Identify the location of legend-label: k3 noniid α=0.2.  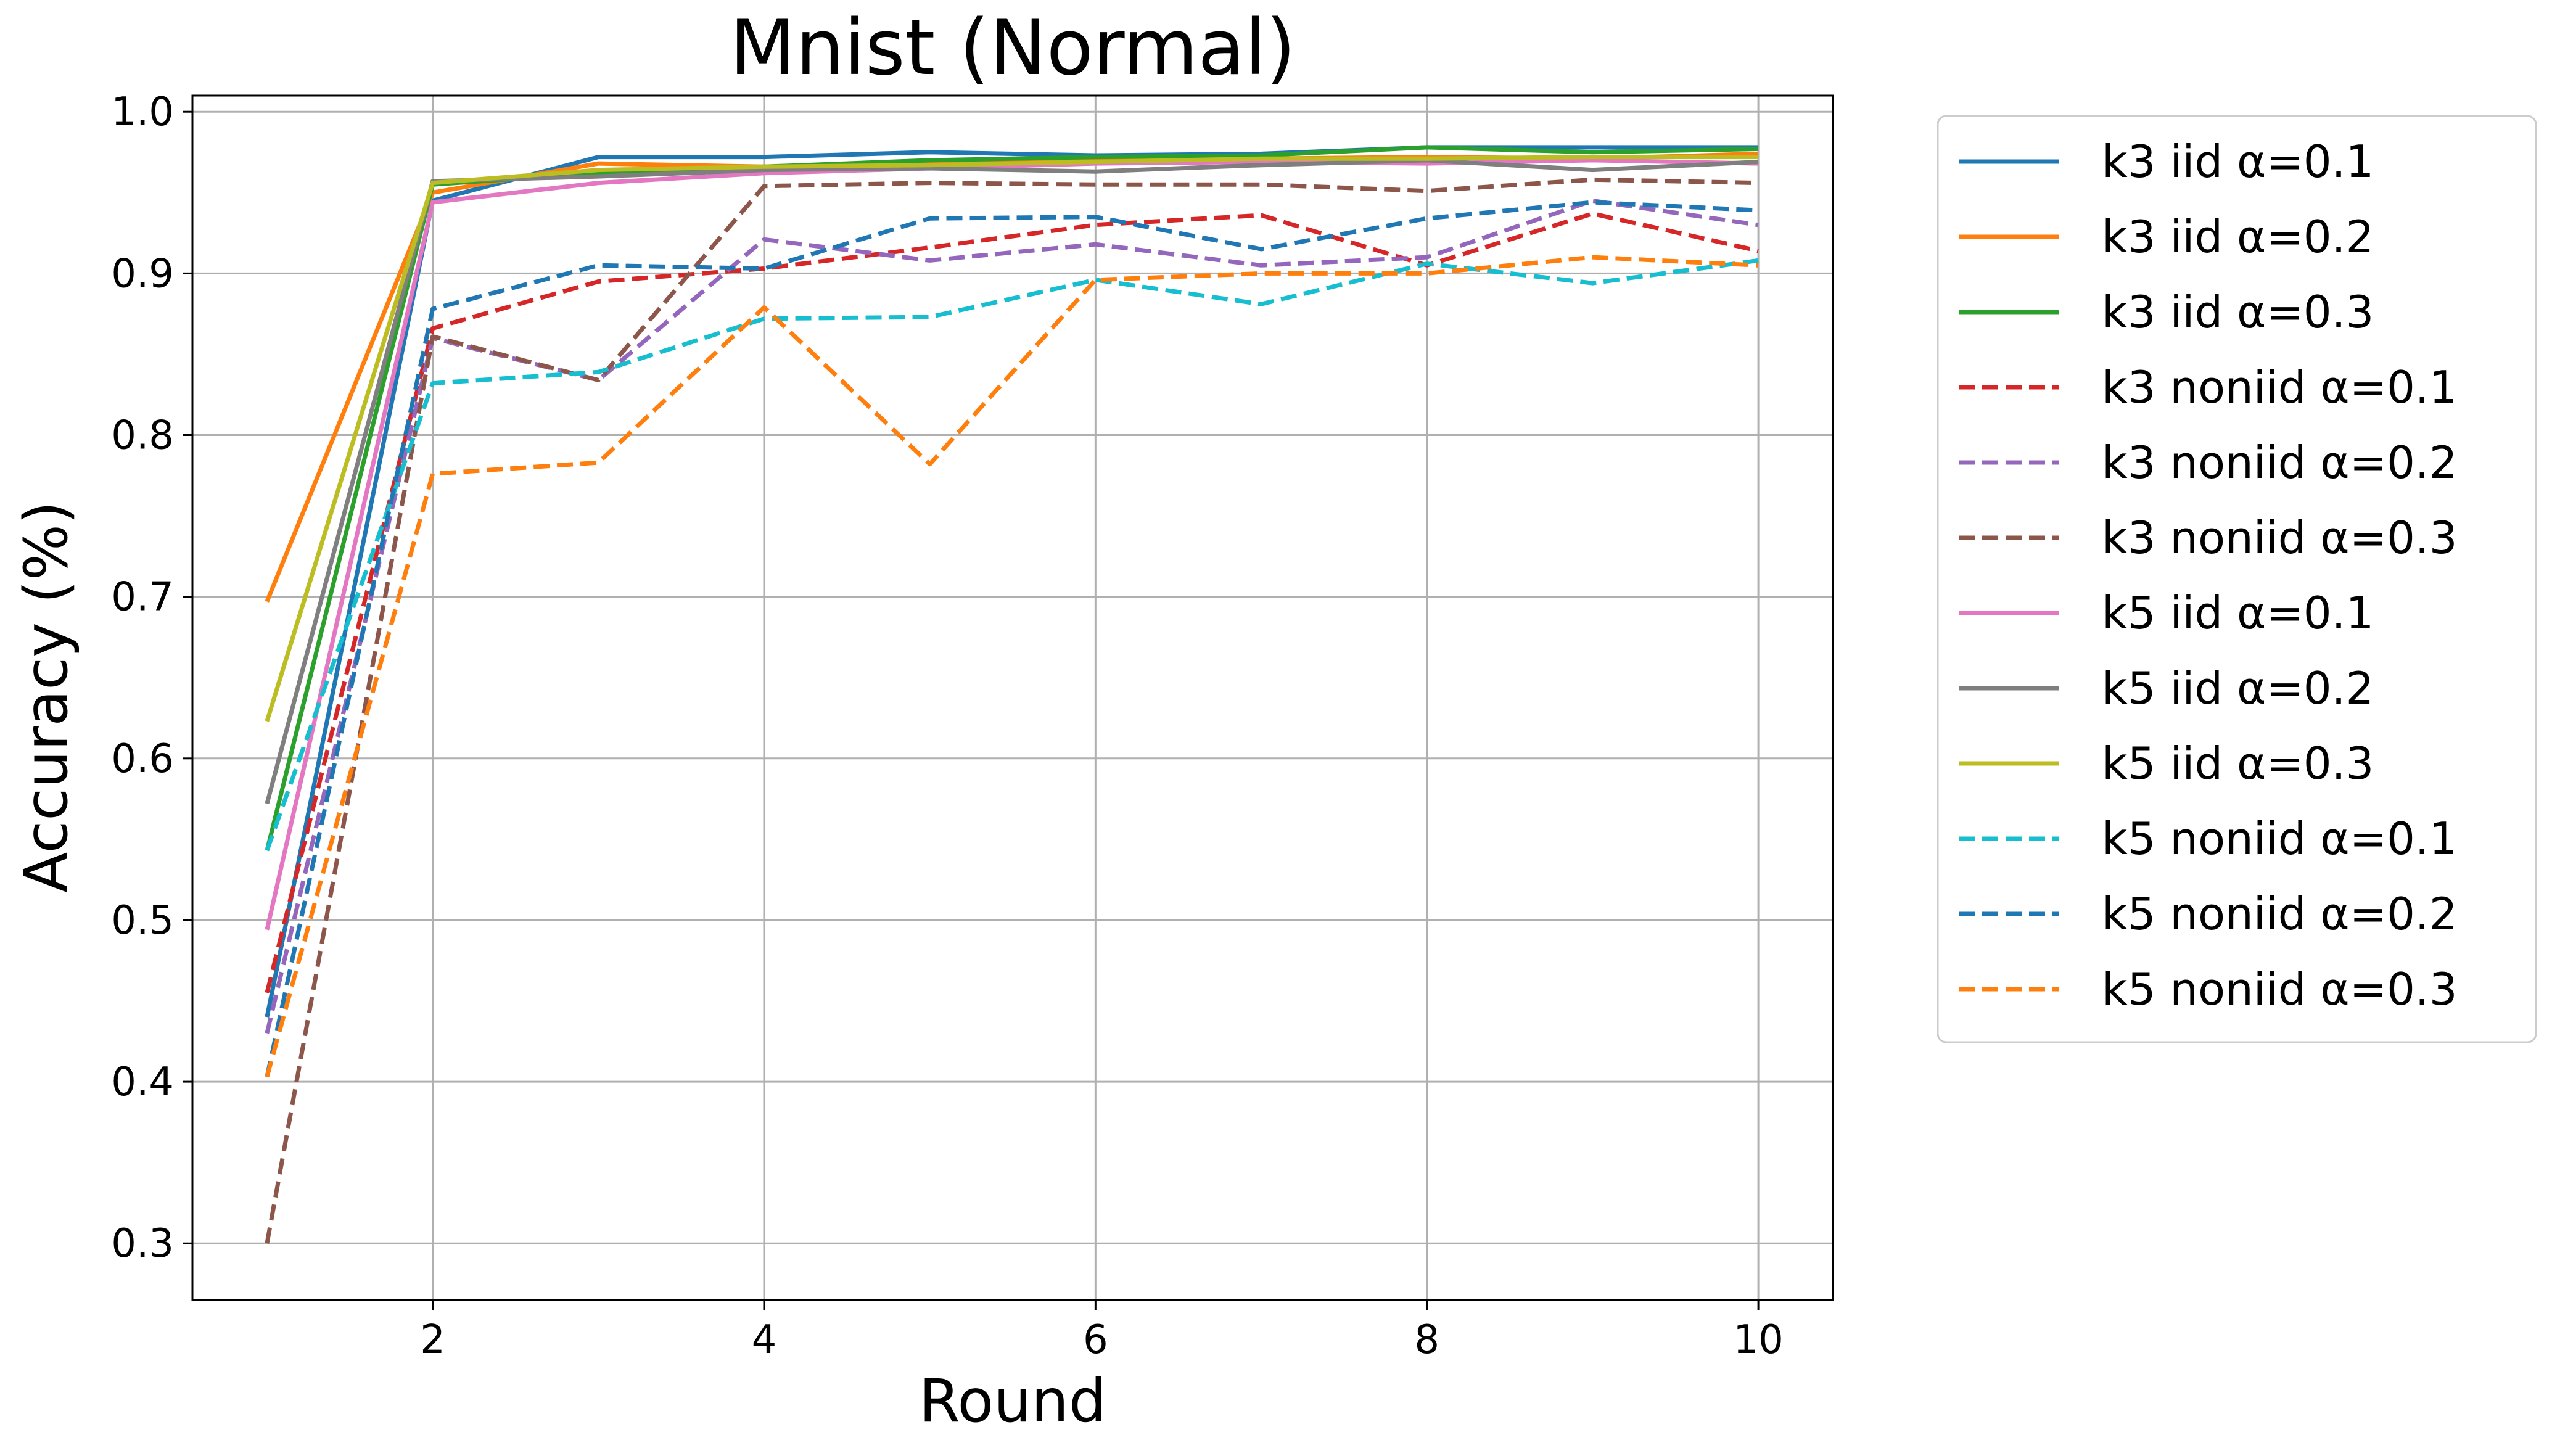
(2280, 462).